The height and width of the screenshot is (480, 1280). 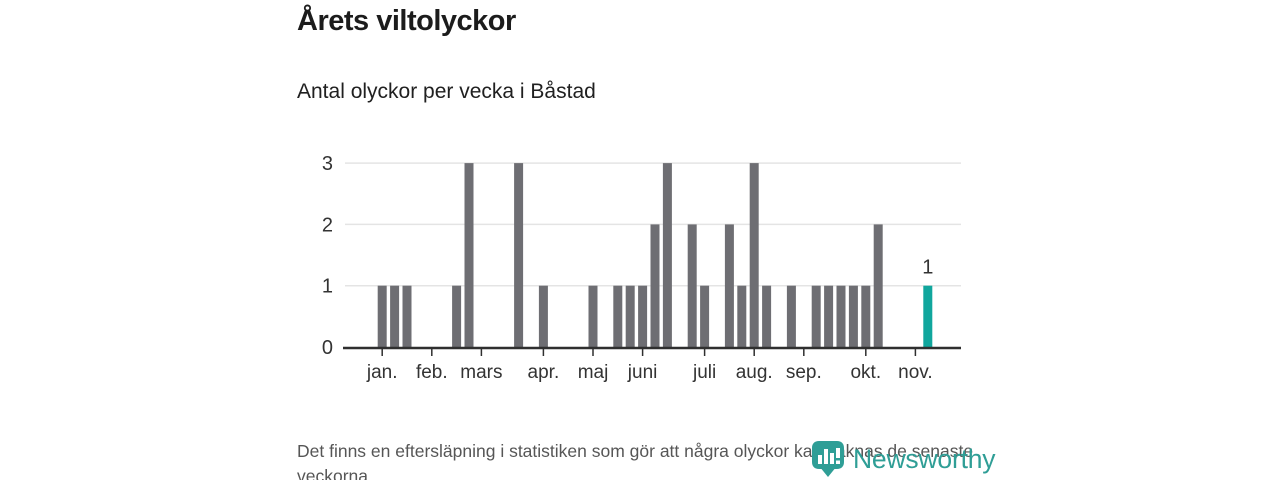 What do you see at coordinates (406, 21) in the screenshot?
I see `page-title: Årets viltolyckor` at bounding box center [406, 21].